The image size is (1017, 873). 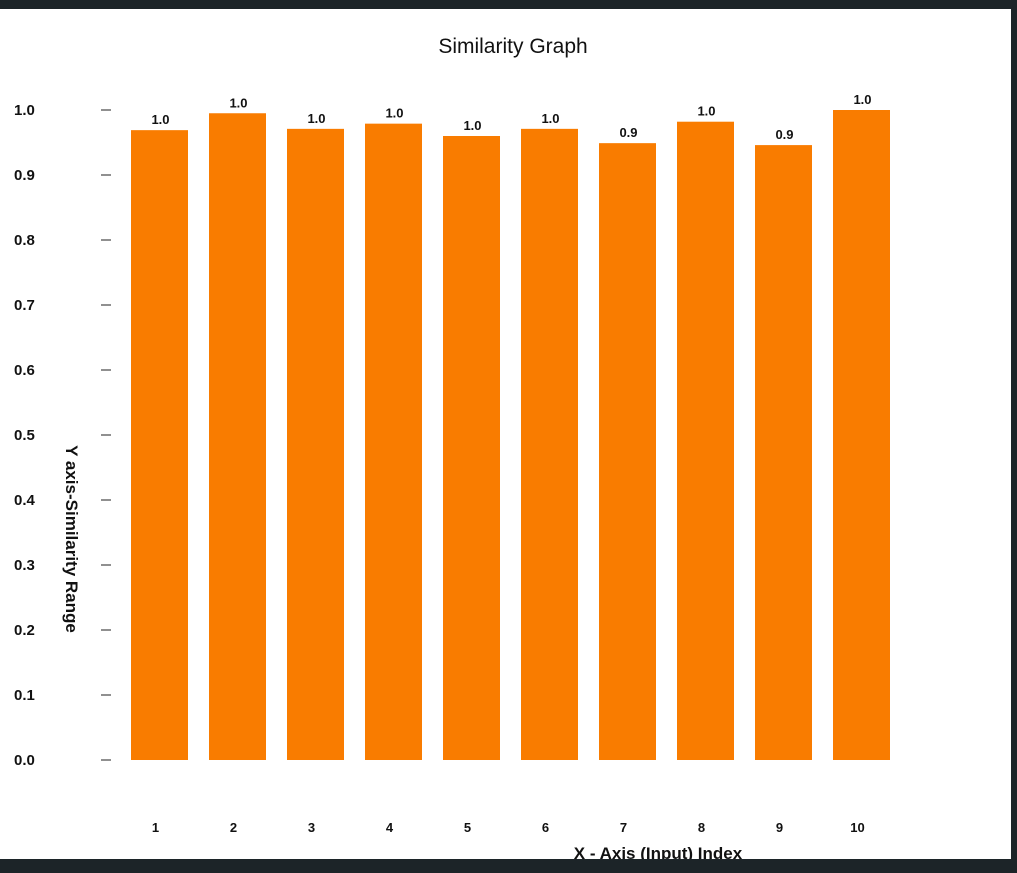 I want to click on x-tick-label: 2, so click(x=233, y=827).